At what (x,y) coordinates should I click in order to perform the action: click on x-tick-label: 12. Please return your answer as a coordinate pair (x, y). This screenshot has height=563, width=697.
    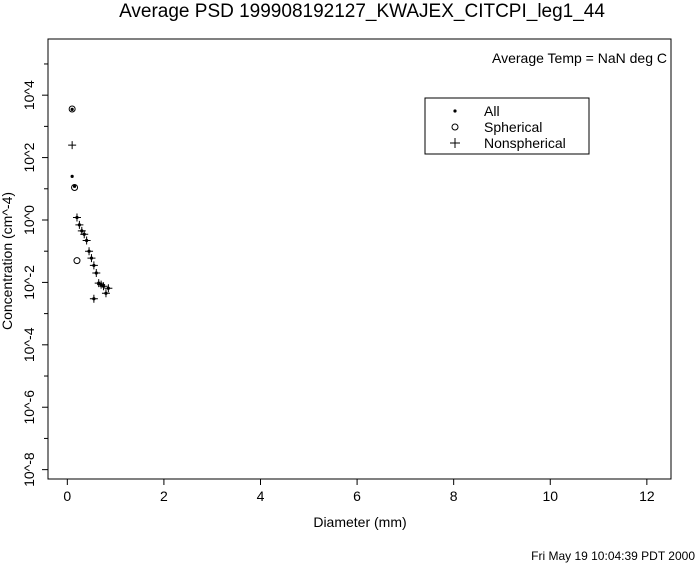
    Looking at the image, I should click on (647, 496).